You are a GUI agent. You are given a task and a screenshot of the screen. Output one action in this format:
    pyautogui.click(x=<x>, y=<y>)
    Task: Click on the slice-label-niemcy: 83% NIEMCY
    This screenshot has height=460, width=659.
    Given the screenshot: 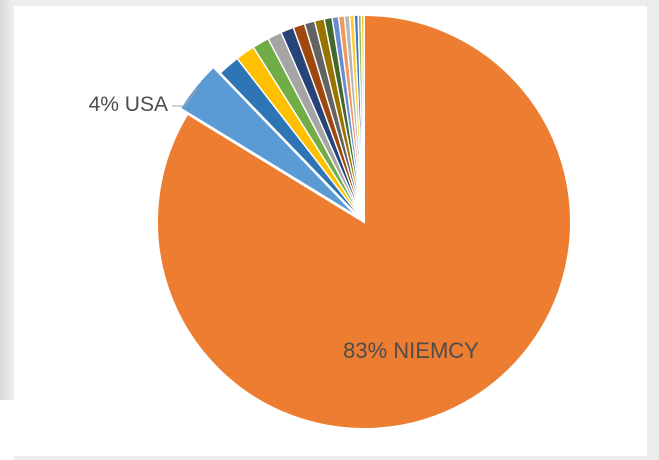 What is the action you would take?
    pyautogui.click(x=411, y=350)
    